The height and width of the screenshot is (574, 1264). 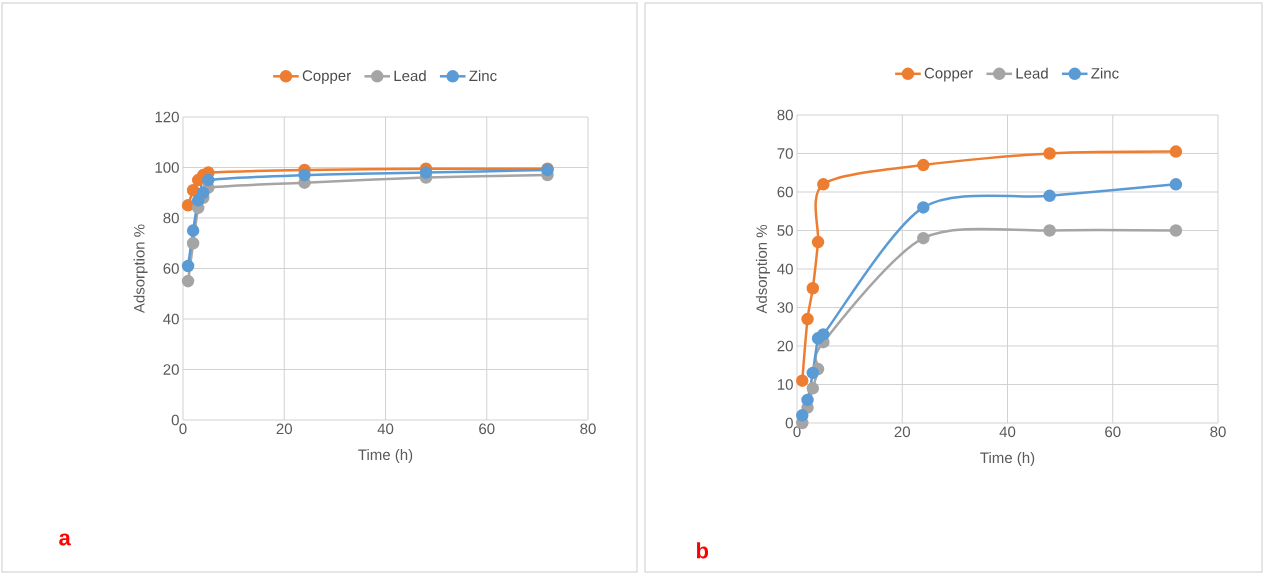 What do you see at coordinates (785, 384) in the screenshot?
I see `y-tick-label: 10` at bounding box center [785, 384].